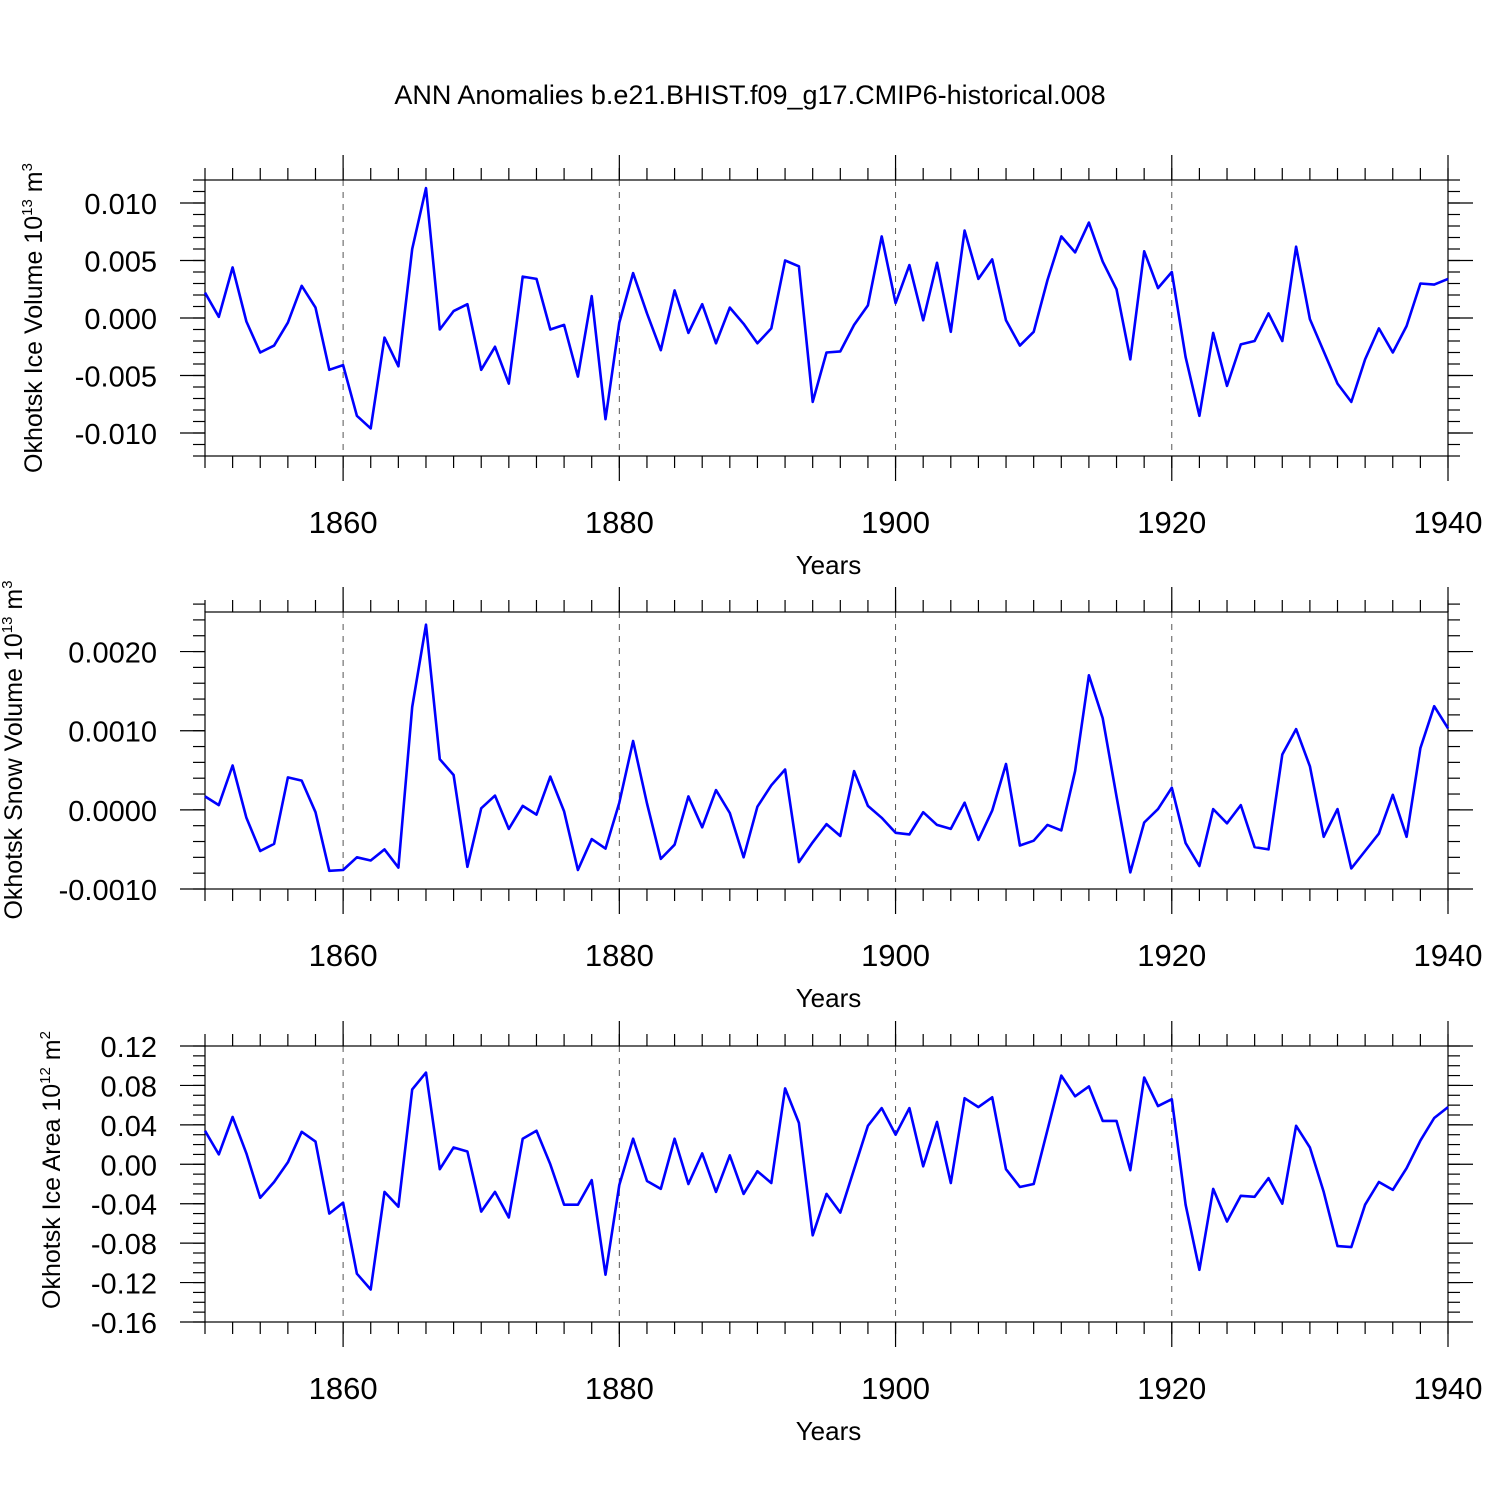 This screenshot has height=1500, width=1500. I want to click on y-axis-label: Okhotsk Ice Volume 1013 m3, so click(33, 318).